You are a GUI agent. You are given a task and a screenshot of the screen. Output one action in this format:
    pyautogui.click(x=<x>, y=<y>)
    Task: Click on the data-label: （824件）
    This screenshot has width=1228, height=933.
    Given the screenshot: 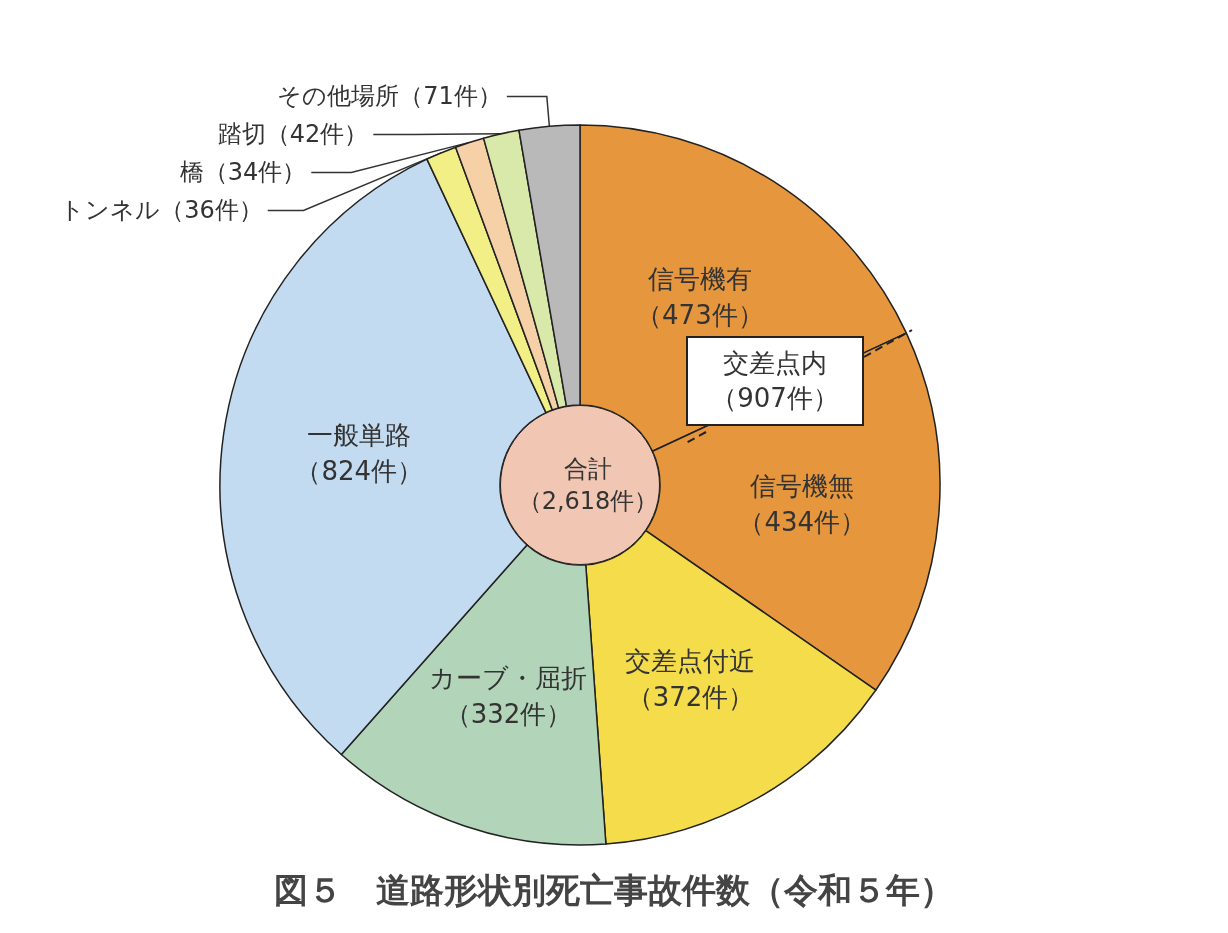 What is the action you would take?
    pyautogui.click(x=359, y=471)
    